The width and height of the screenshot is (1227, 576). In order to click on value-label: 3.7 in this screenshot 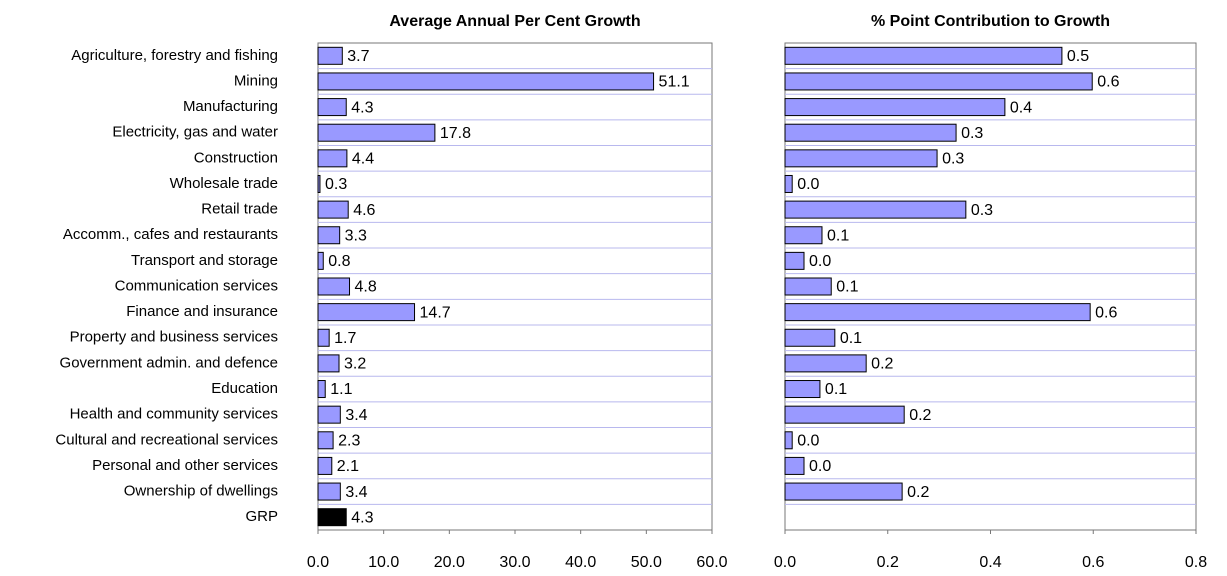, I will do `click(358, 56)`.